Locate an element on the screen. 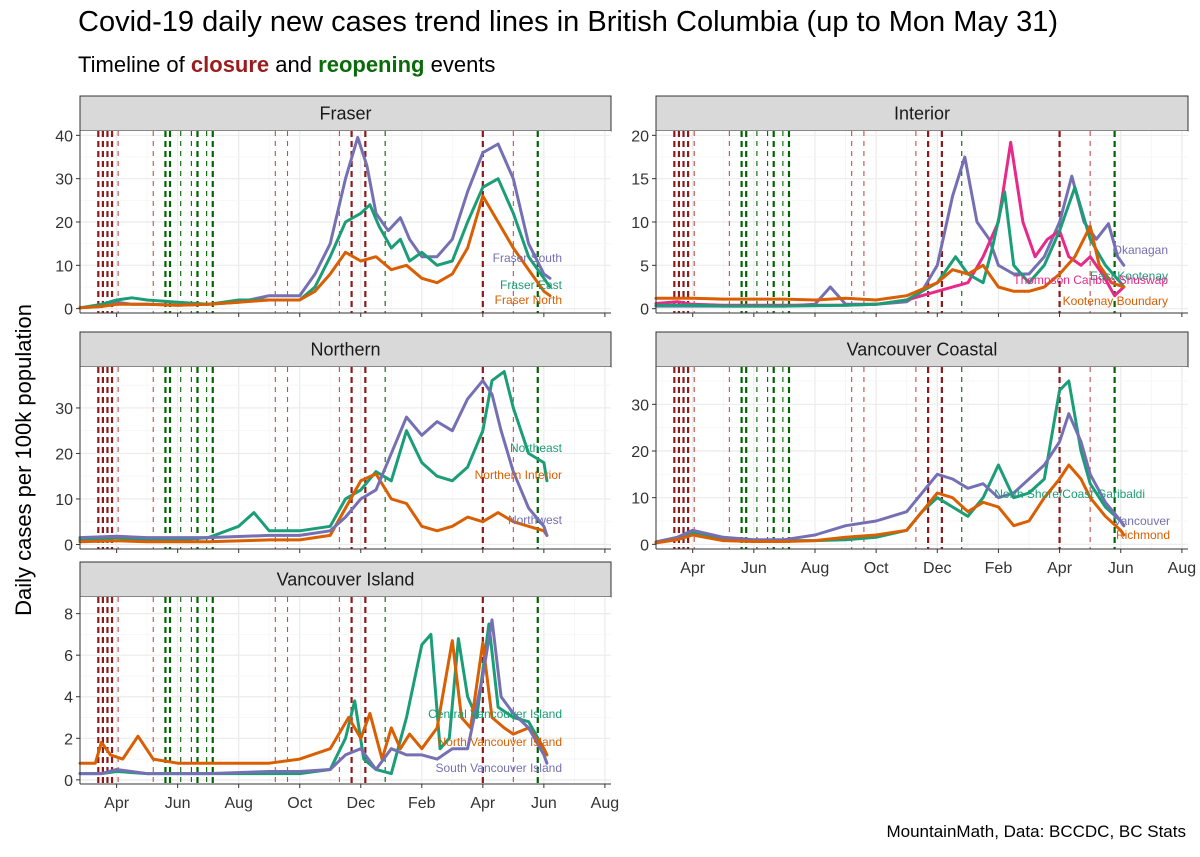 Image resolution: width=1200 pixels, height=857 pixels. series-label-richmond: Richmond is located at coordinates (1143, 535).